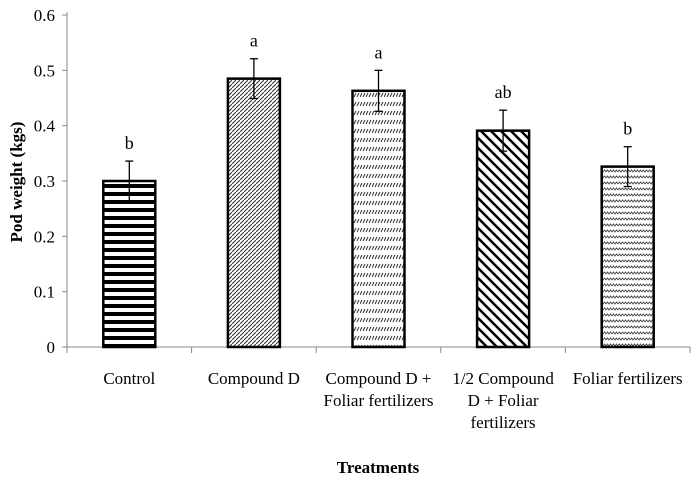 The height and width of the screenshot is (491, 700). I want to click on y-axis-label: Pod weight (kgs), so click(16, 182).